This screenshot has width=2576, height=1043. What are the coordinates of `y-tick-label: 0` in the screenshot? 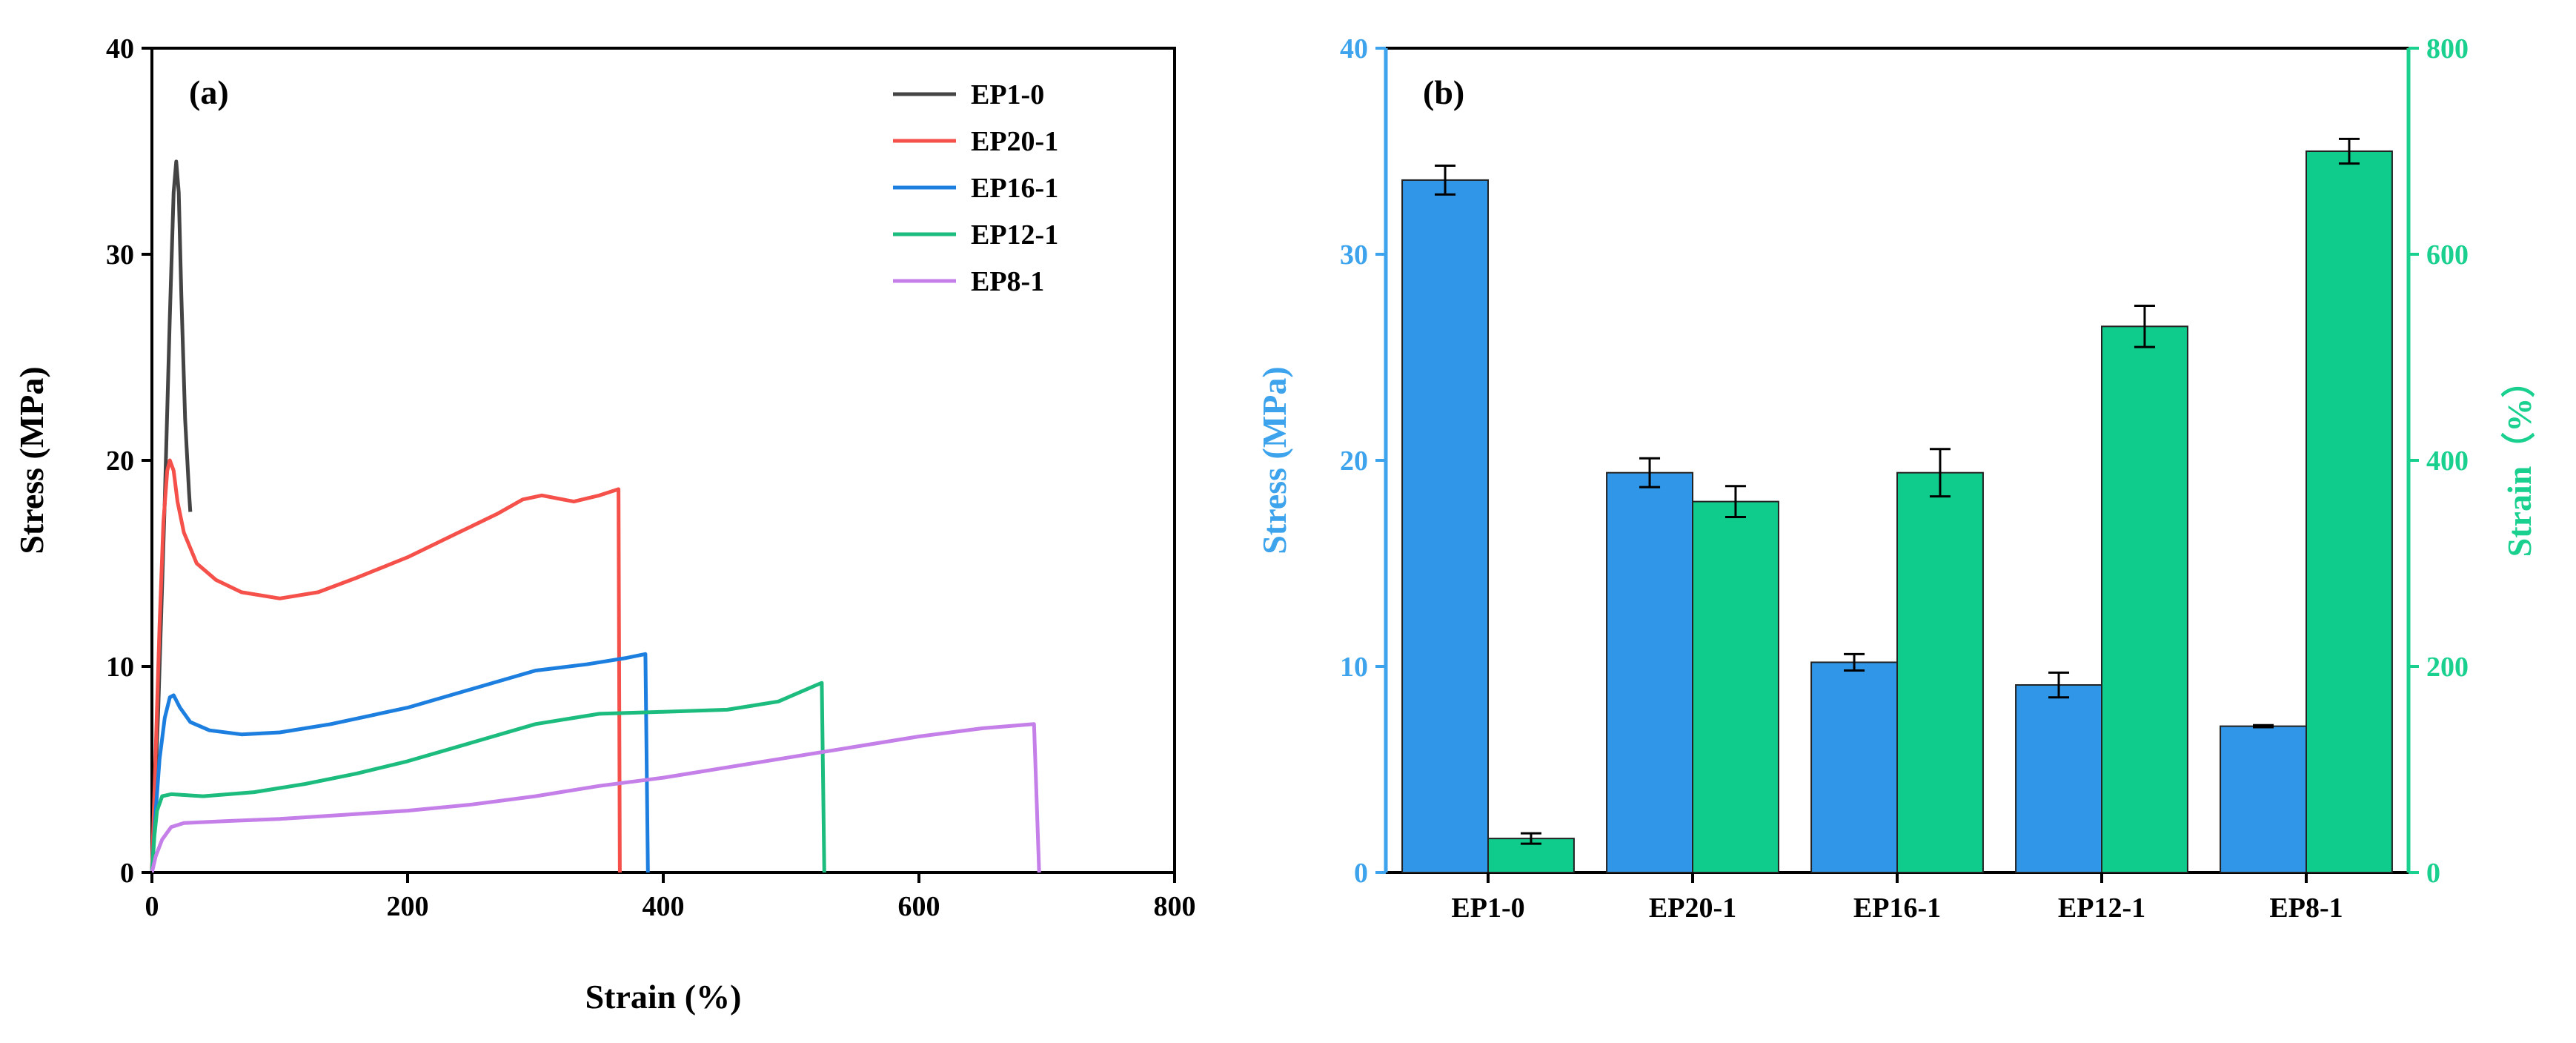 It's located at (127, 873).